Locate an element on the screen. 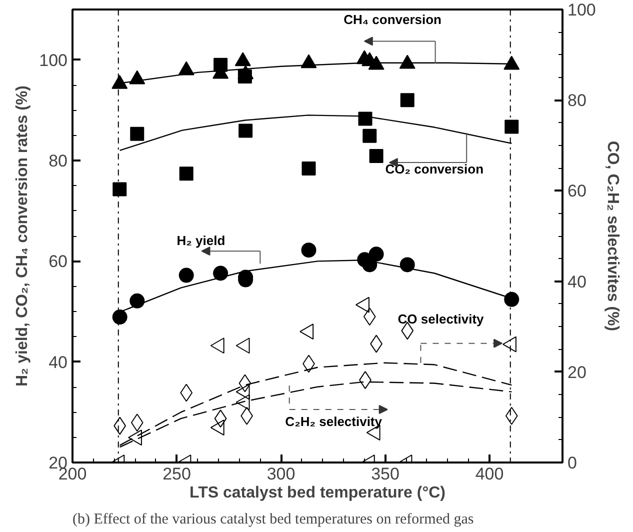 This screenshot has width=633, height=532. x-axis-title: LTS catalyst bed temperature (°C) is located at coordinates (318, 493).